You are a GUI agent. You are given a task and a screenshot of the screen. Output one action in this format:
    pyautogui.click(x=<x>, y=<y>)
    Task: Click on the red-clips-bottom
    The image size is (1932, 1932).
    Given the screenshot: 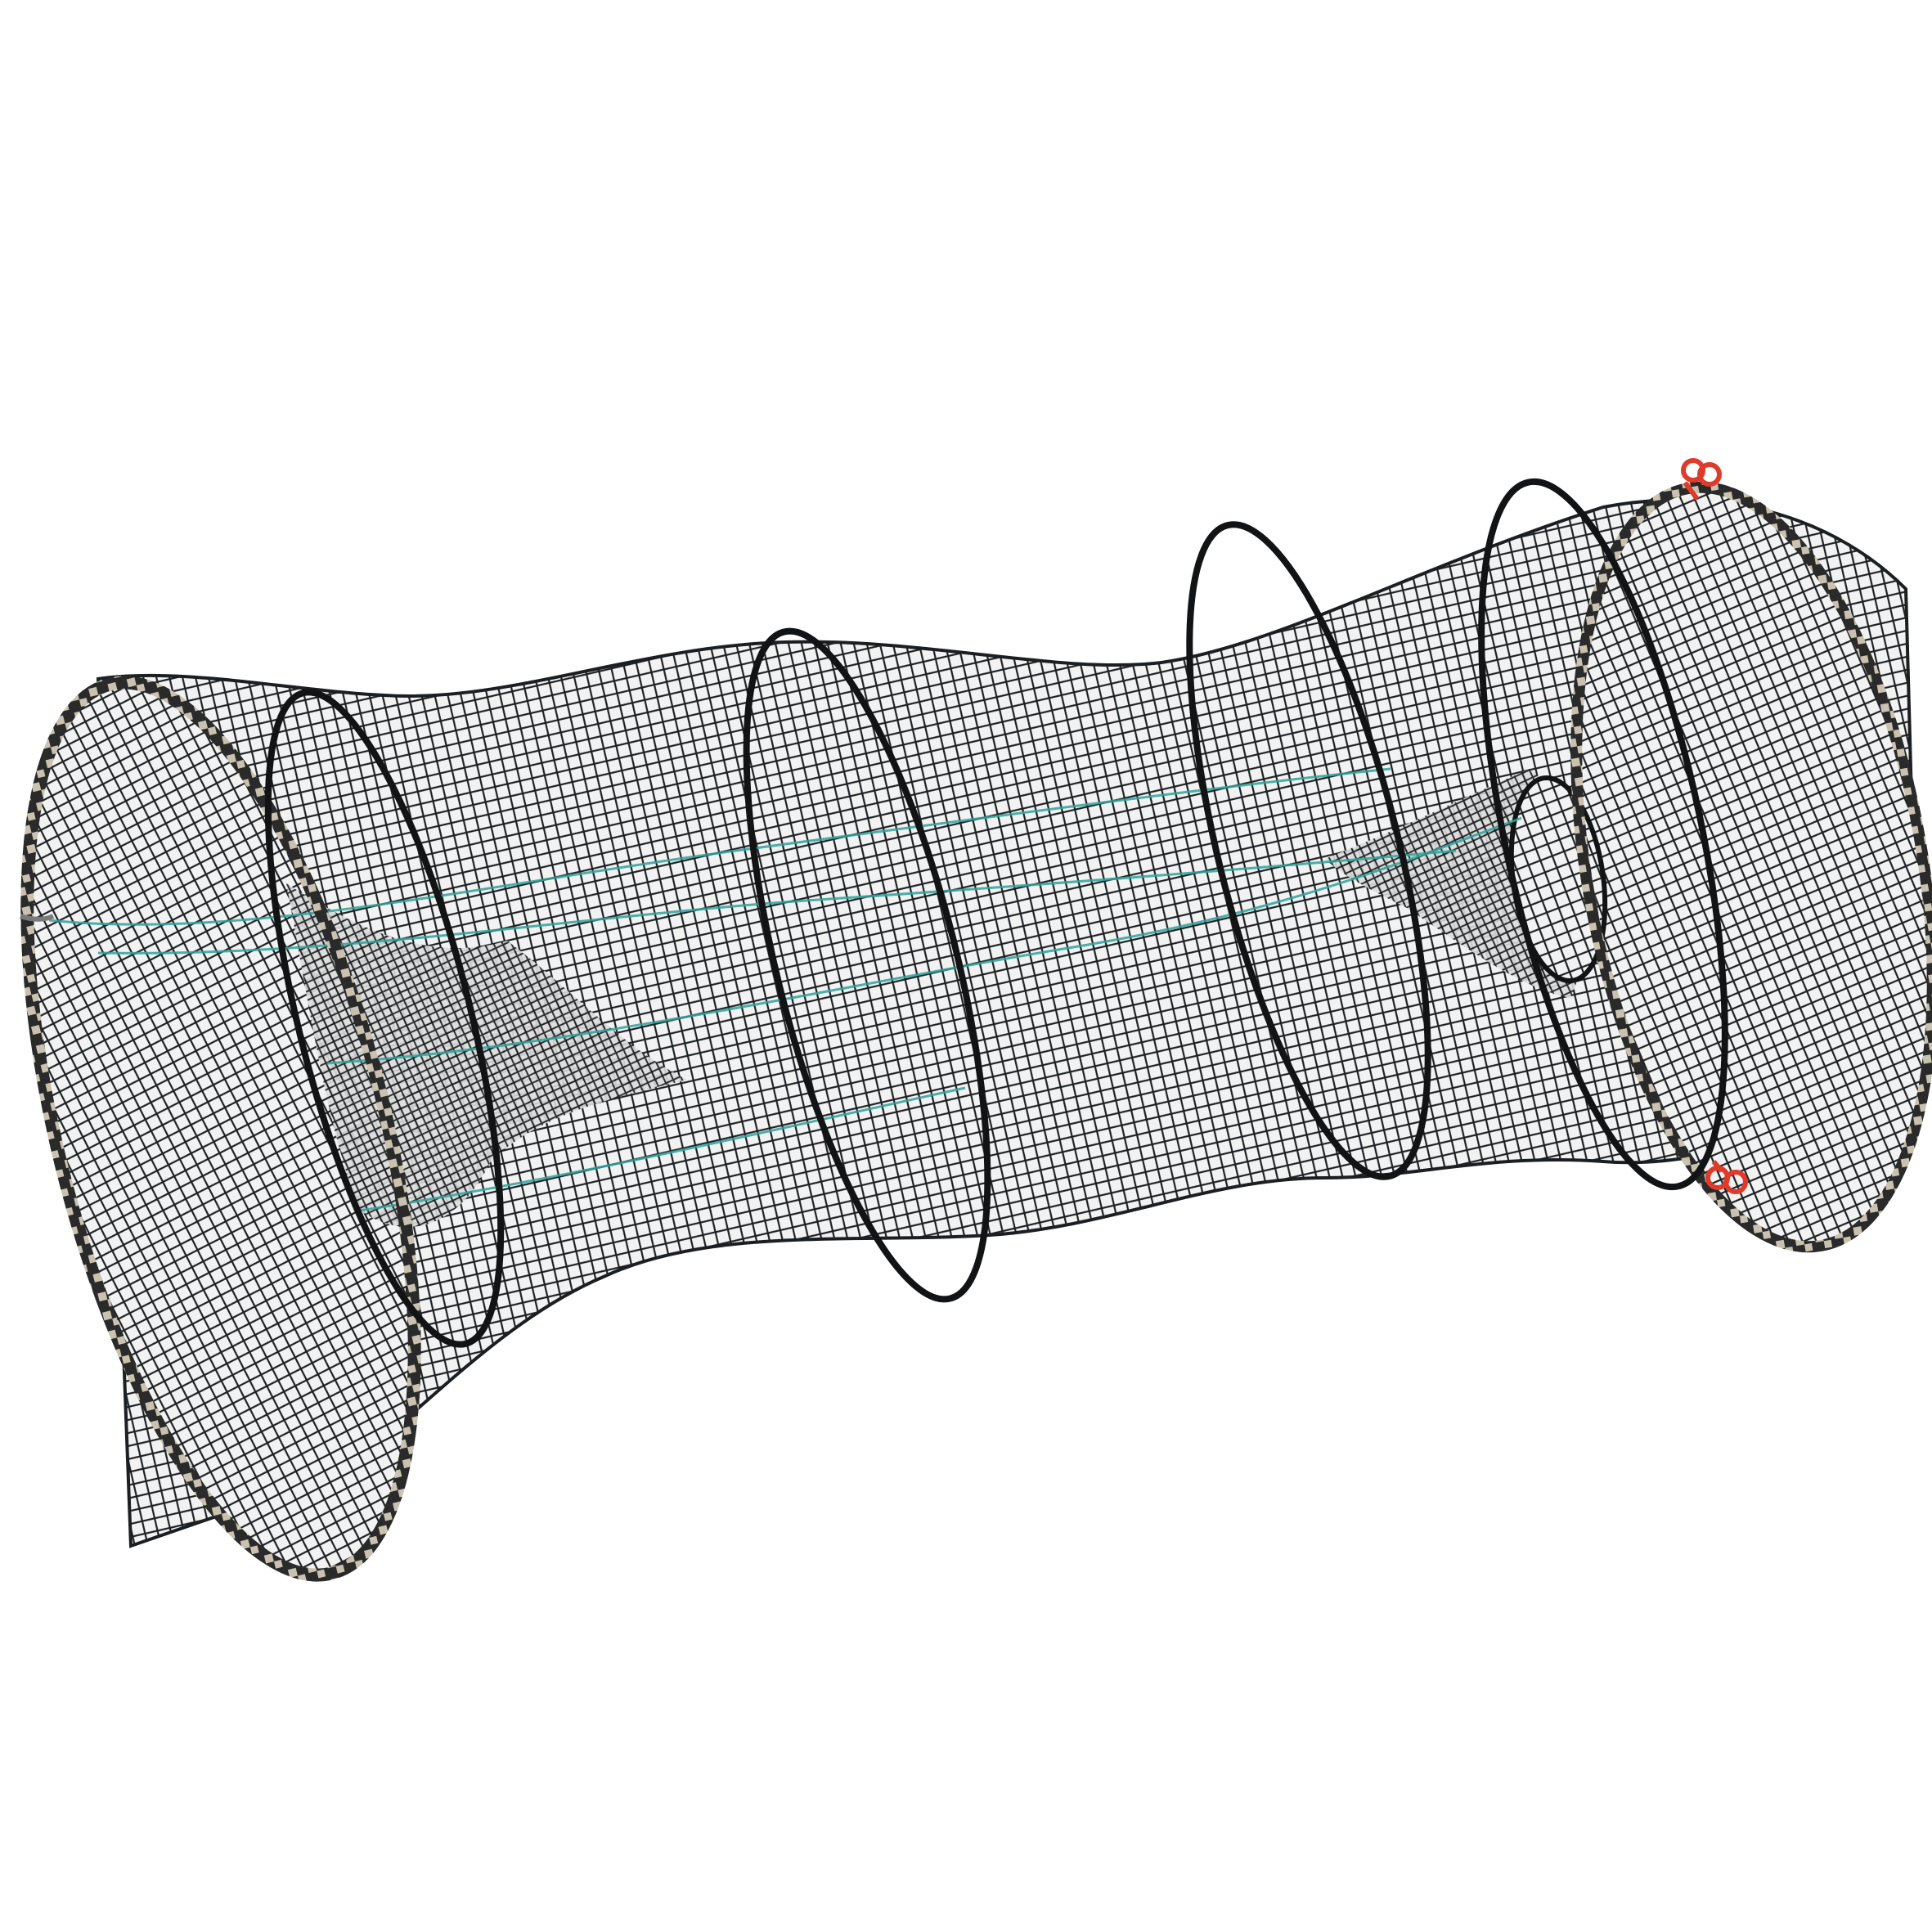 What is the action you would take?
    pyautogui.click(x=1726, y=1177)
    